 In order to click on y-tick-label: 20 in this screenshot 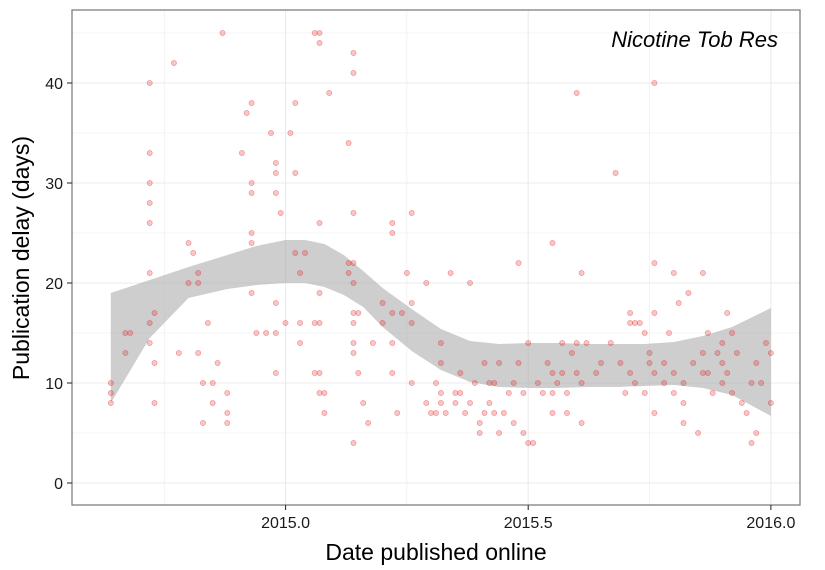, I will do `click(54, 284)`.